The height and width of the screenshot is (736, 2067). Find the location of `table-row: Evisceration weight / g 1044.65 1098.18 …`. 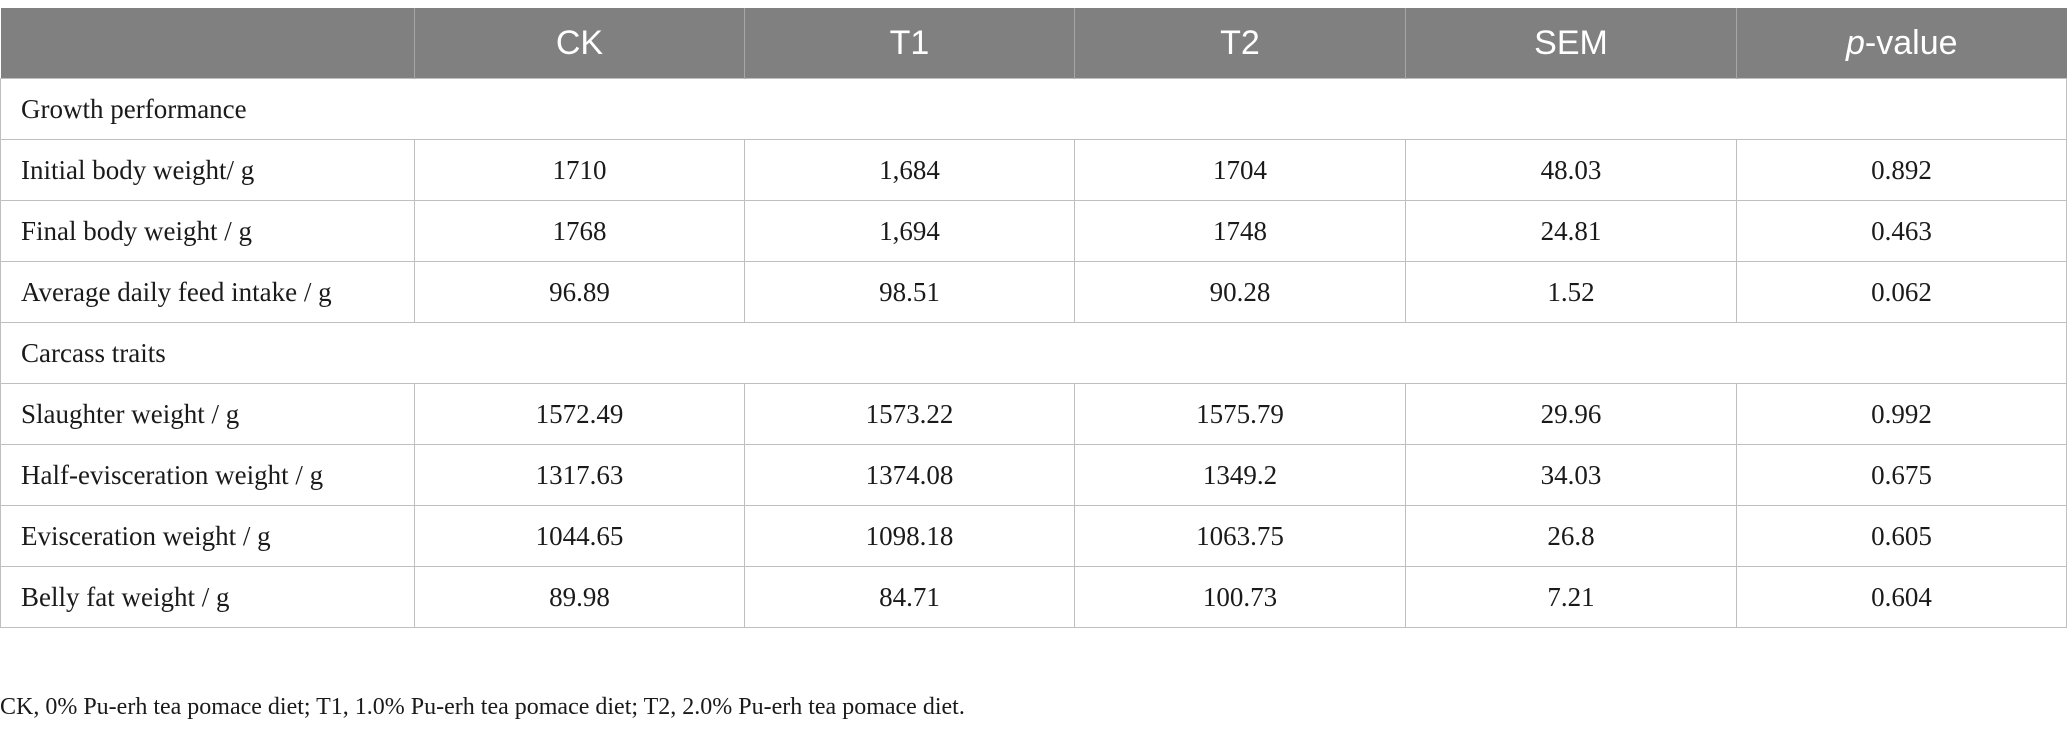

table-row: Evisceration weight / g 1044.65 1098.18 … is located at coordinates (1033, 536).